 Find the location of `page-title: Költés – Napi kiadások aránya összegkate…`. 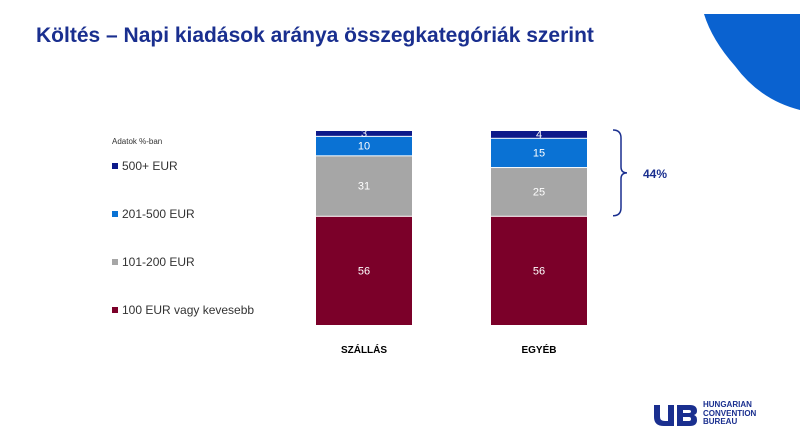

page-title: Költés – Napi kiadások aránya összegkate… is located at coordinates (315, 35).